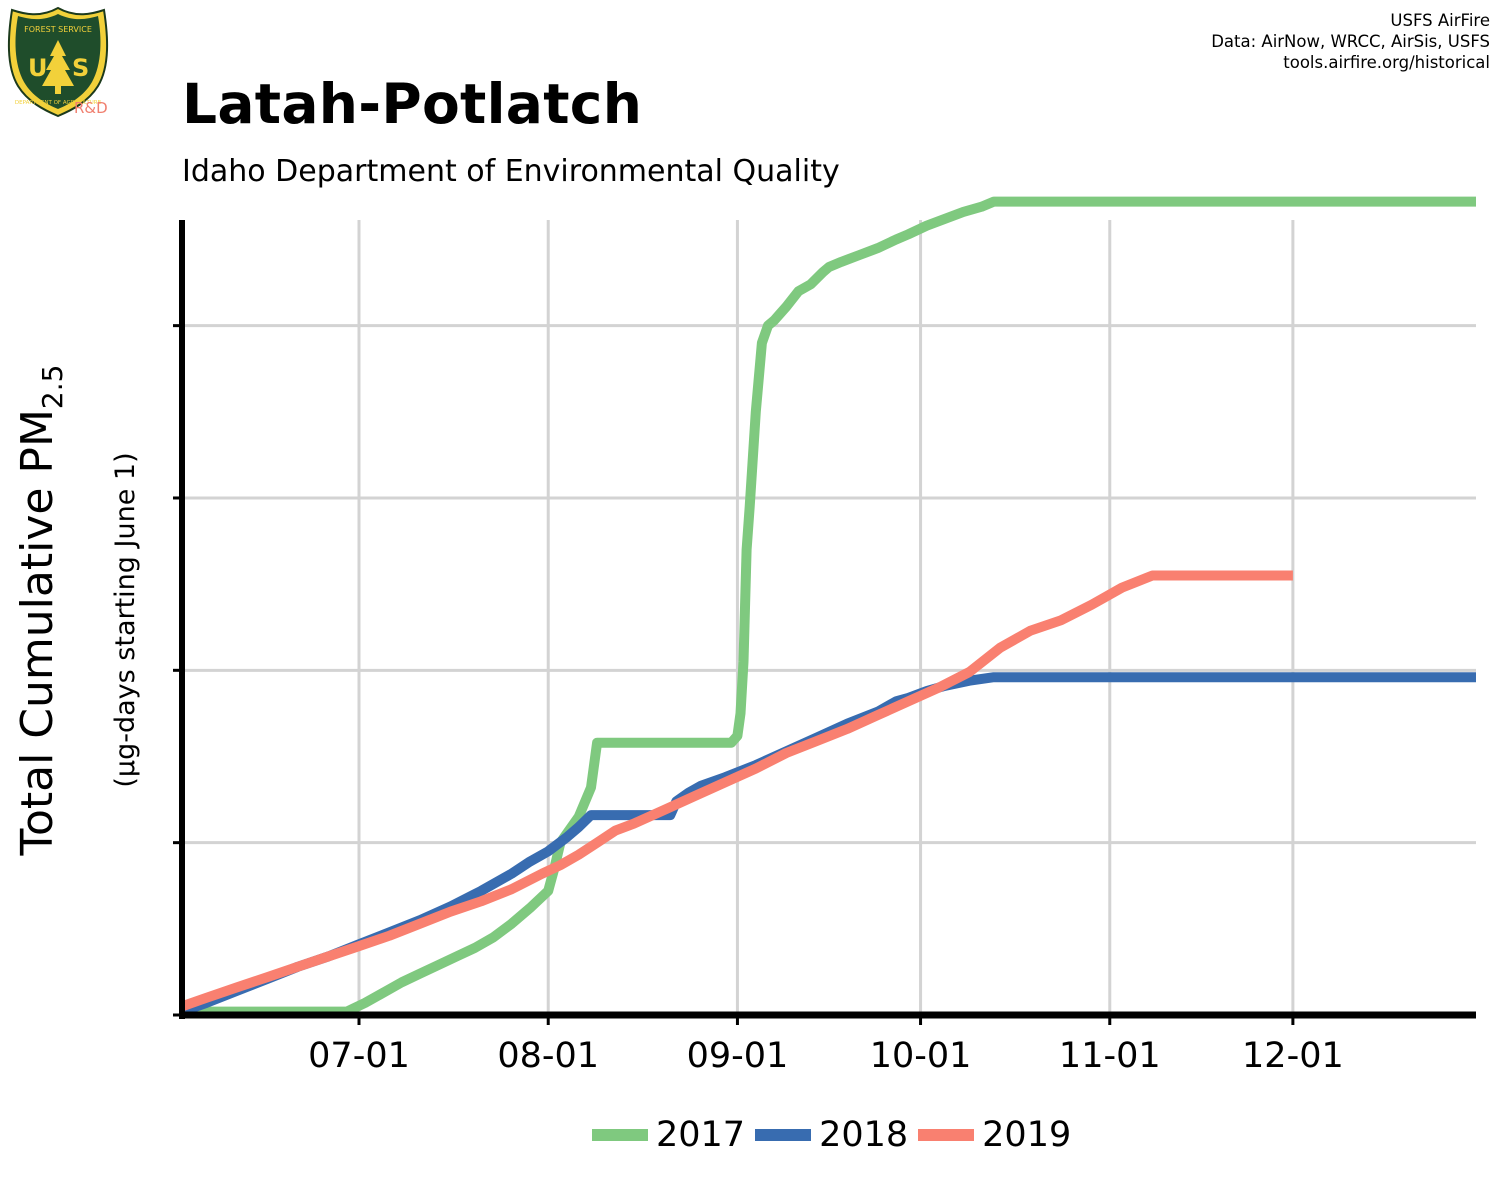 Image resolution: width=1500 pixels, height=1200 pixels. What do you see at coordinates (1386, 62) in the screenshot?
I see `credit-line-3: tools.airfire.org/historical` at bounding box center [1386, 62].